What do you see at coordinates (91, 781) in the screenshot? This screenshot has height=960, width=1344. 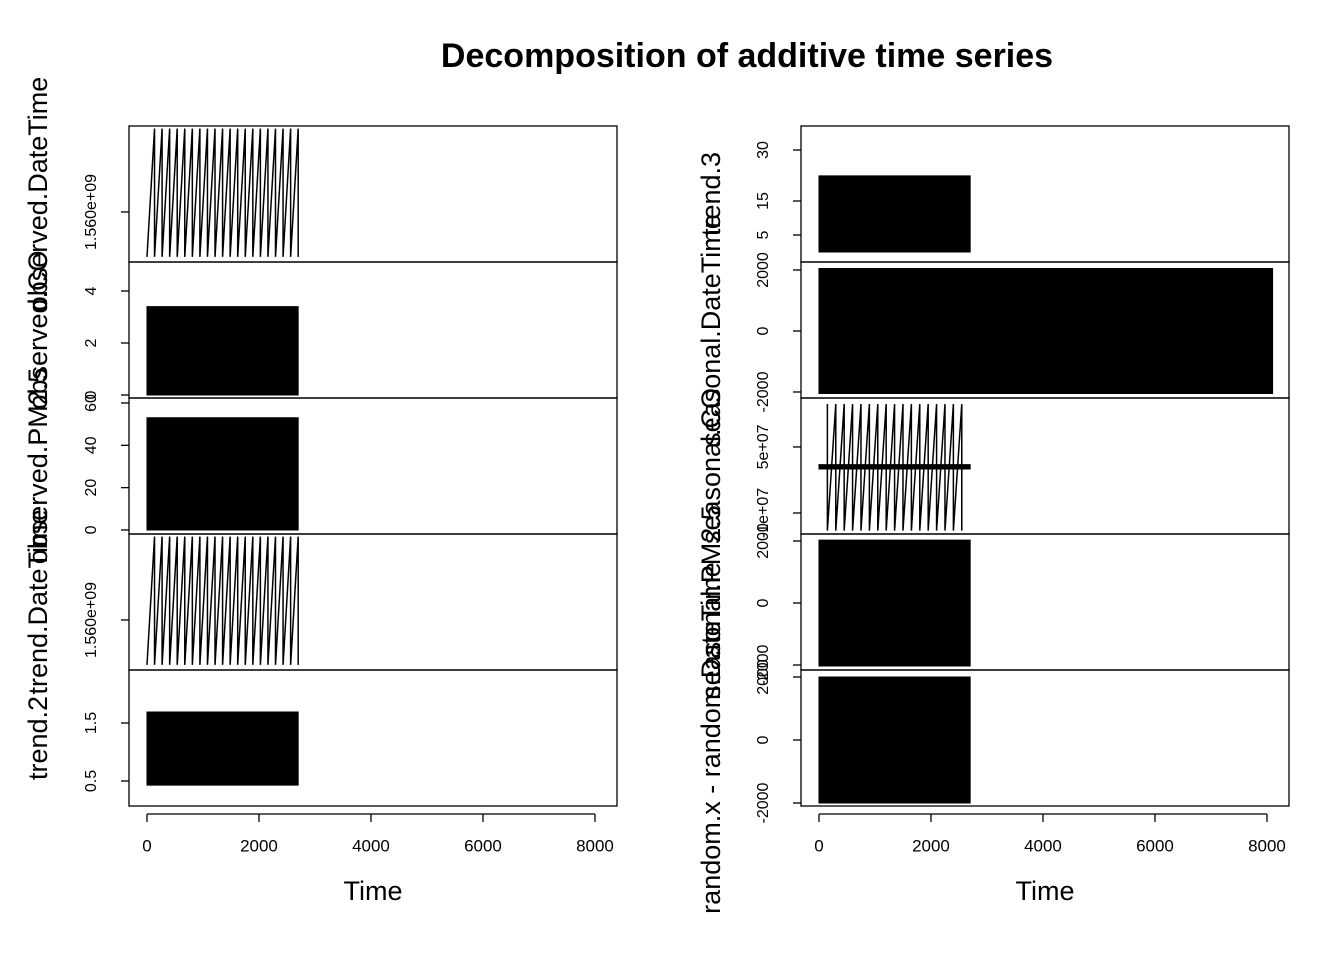 I see `y-tick-label: 0.5` at bounding box center [91, 781].